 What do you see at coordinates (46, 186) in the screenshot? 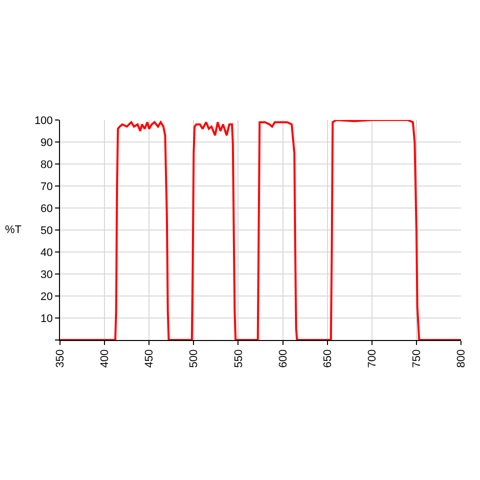
I see `y-tick-label: 70` at bounding box center [46, 186].